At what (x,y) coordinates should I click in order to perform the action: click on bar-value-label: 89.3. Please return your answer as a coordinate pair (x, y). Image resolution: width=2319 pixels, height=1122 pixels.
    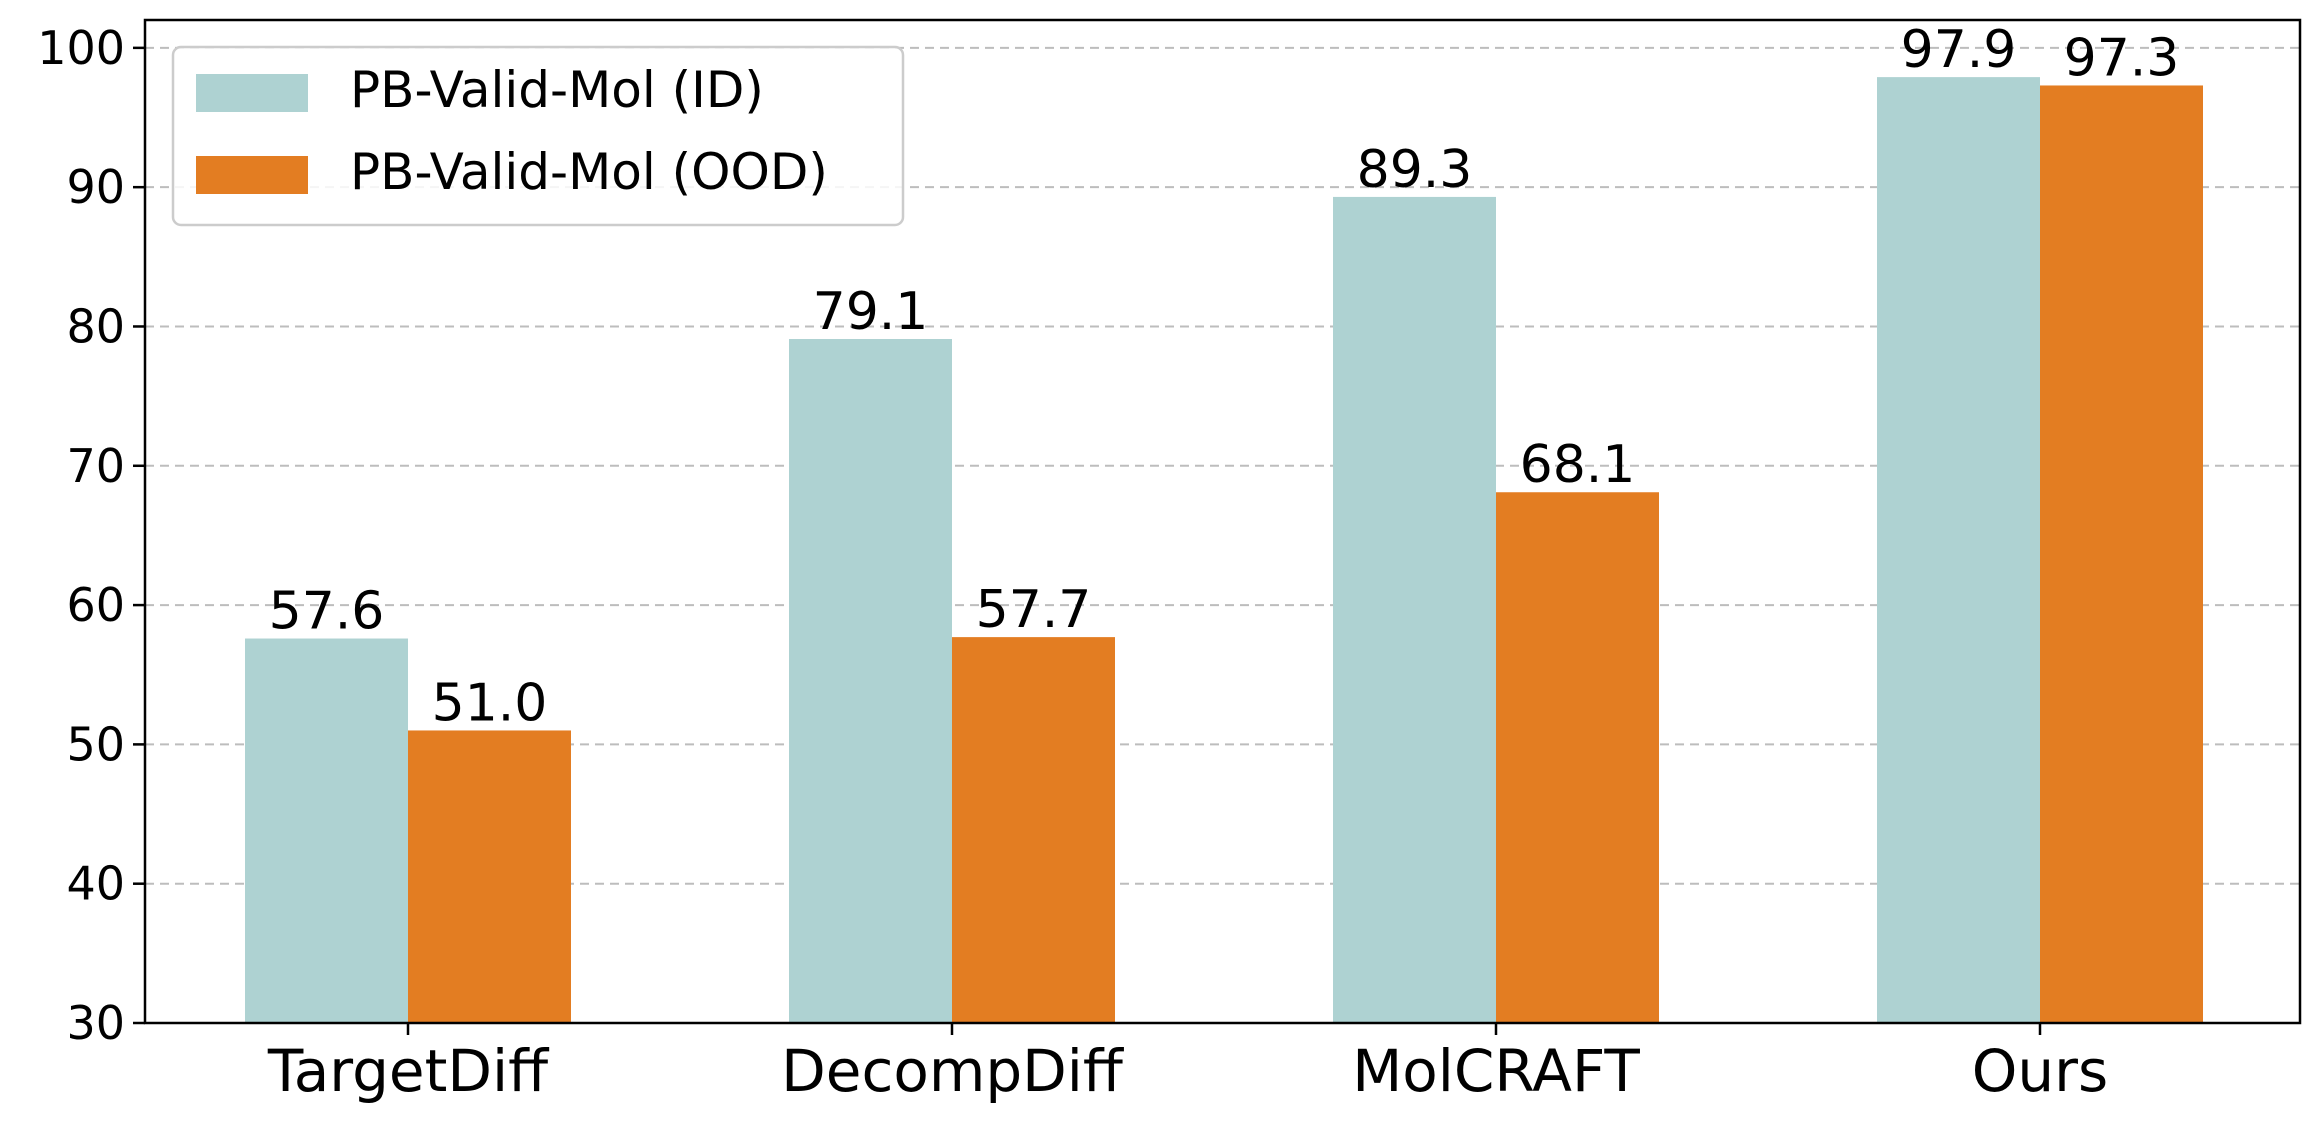
    Looking at the image, I should click on (1415, 170).